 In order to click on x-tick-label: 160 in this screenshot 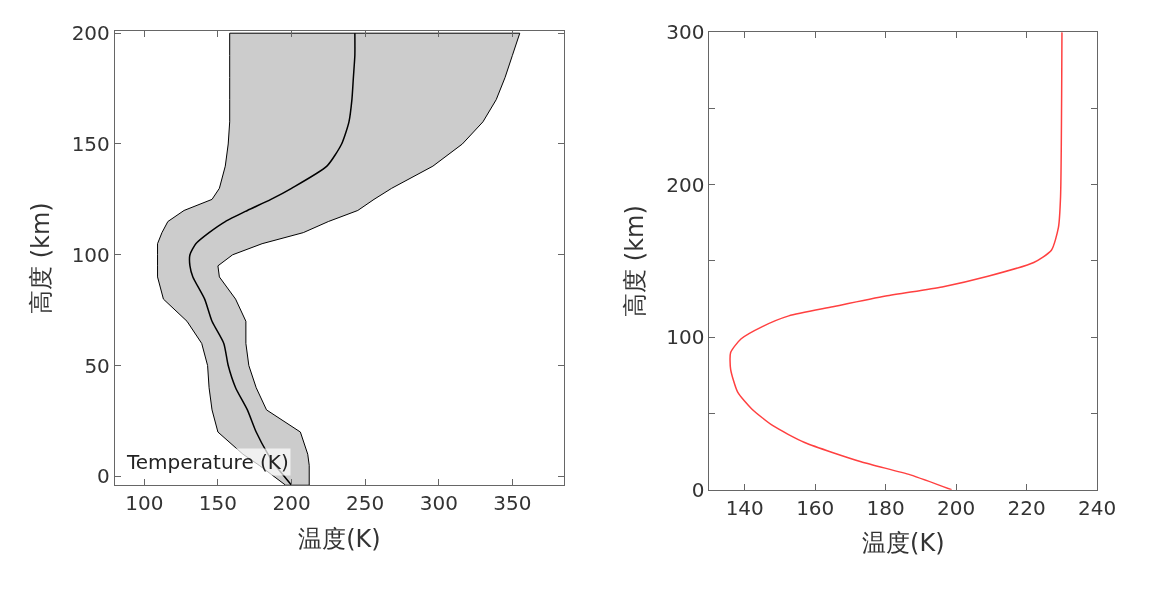, I will do `click(815, 507)`.